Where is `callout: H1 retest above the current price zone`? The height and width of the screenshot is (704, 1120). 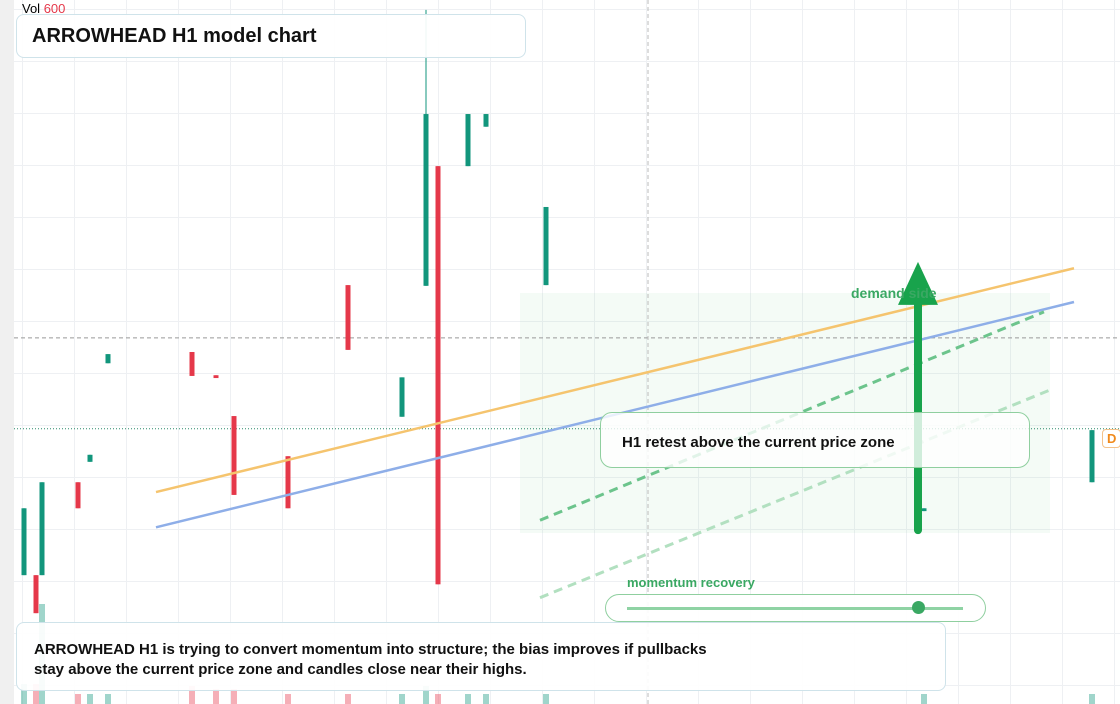 callout: H1 retest above the current price zone is located at coordinates (815, 440).